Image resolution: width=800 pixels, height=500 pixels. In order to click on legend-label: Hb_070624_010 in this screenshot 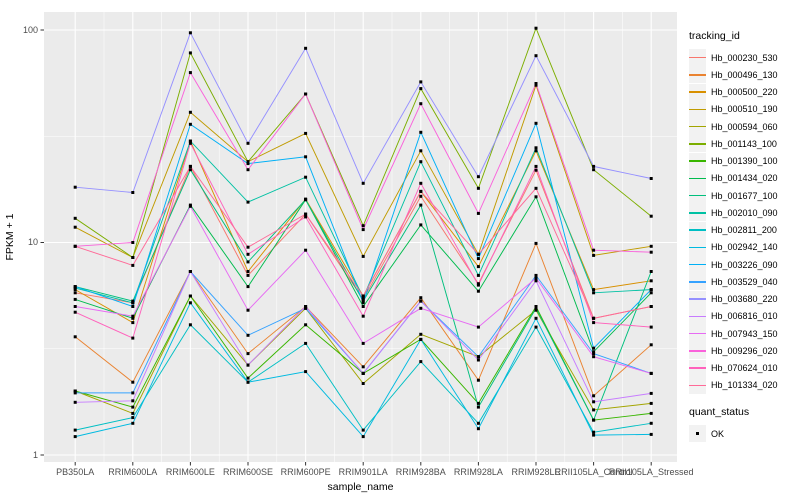, I will do `click(744, 368)`.